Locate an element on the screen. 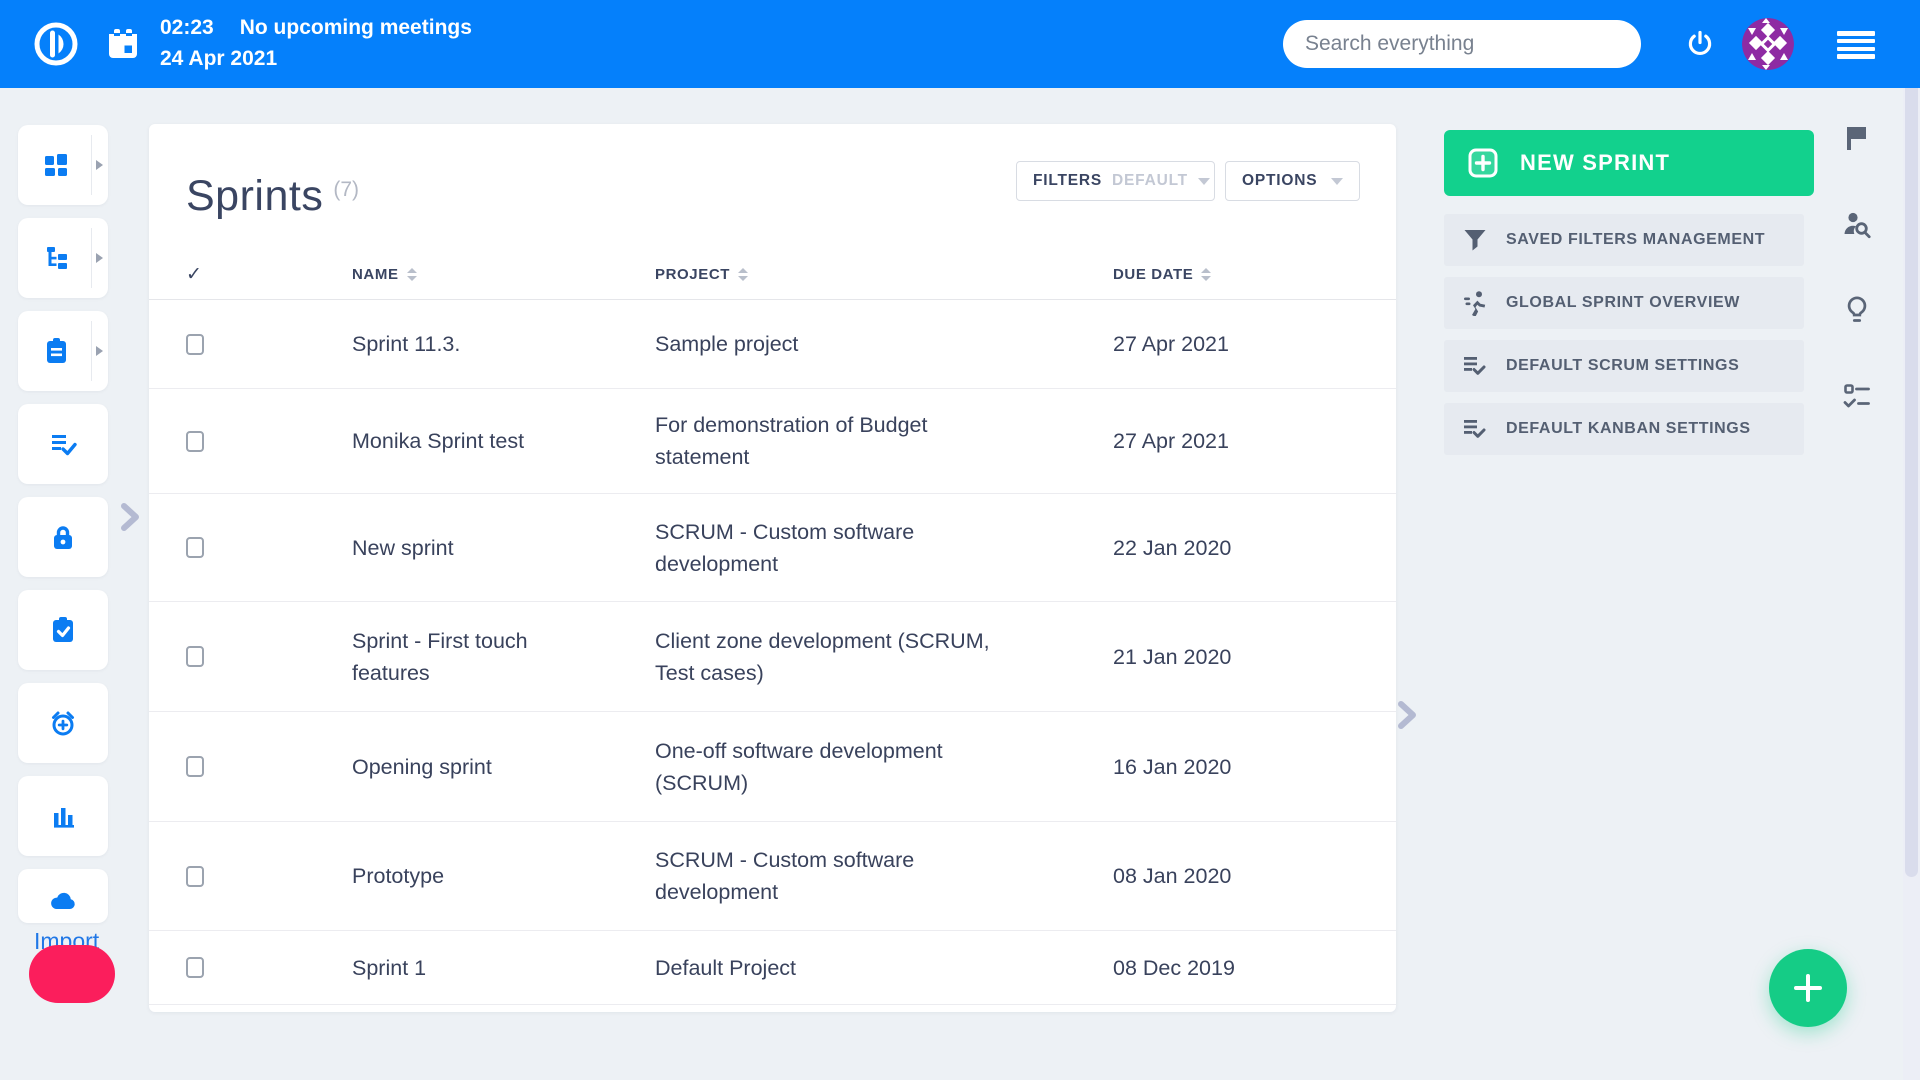 The width and height of the screenshot is (1920, 1080). sidebar-item-reports is located at coordinates (63, 816).